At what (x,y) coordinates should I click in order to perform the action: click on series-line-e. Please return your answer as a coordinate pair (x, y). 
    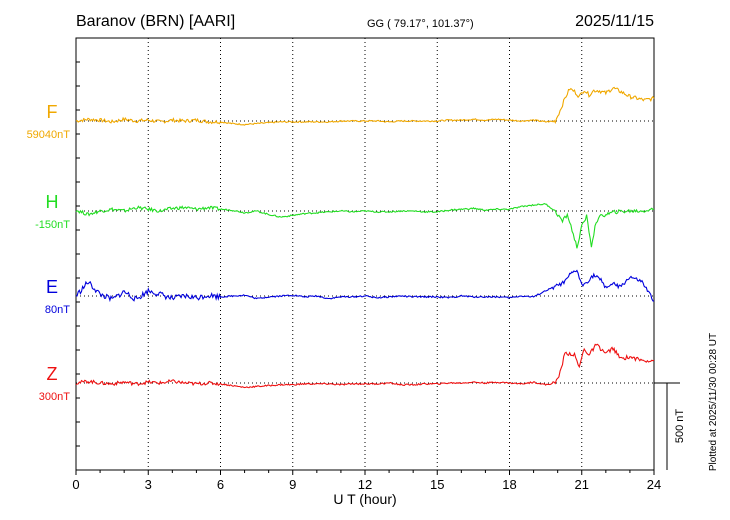
    Looking at the image, I should click on (365, 286).